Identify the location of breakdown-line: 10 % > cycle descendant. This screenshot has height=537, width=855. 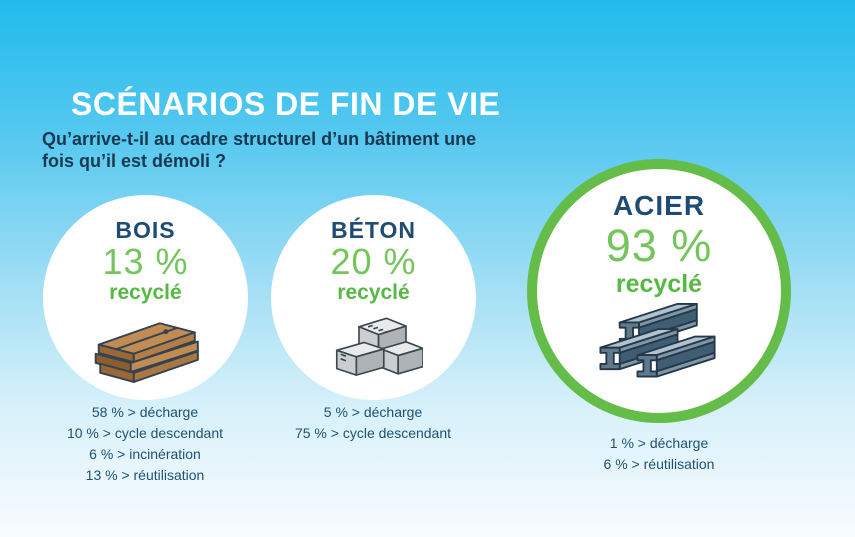
(145, 433).